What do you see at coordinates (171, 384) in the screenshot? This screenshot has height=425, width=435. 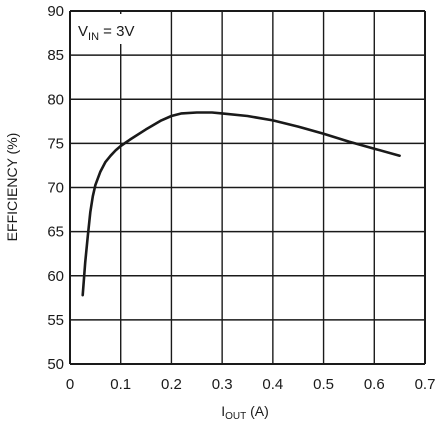 I see `x-tick-label: 0.2` at bounding box center [171, 384].